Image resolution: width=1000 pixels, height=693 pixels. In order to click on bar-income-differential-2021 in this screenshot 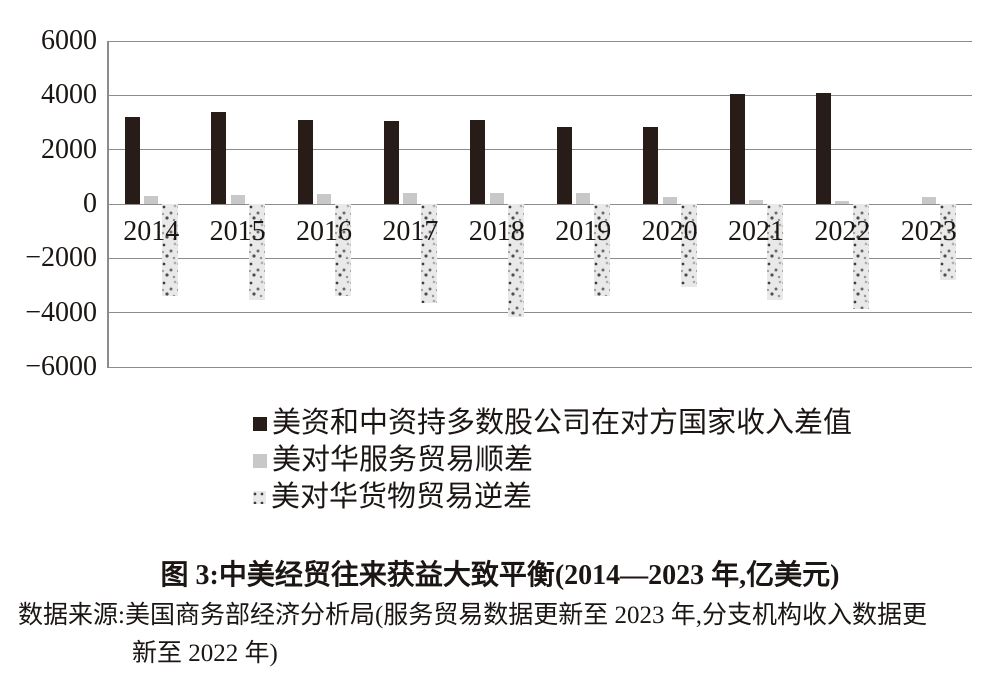, I will do `click(737, 148)`.